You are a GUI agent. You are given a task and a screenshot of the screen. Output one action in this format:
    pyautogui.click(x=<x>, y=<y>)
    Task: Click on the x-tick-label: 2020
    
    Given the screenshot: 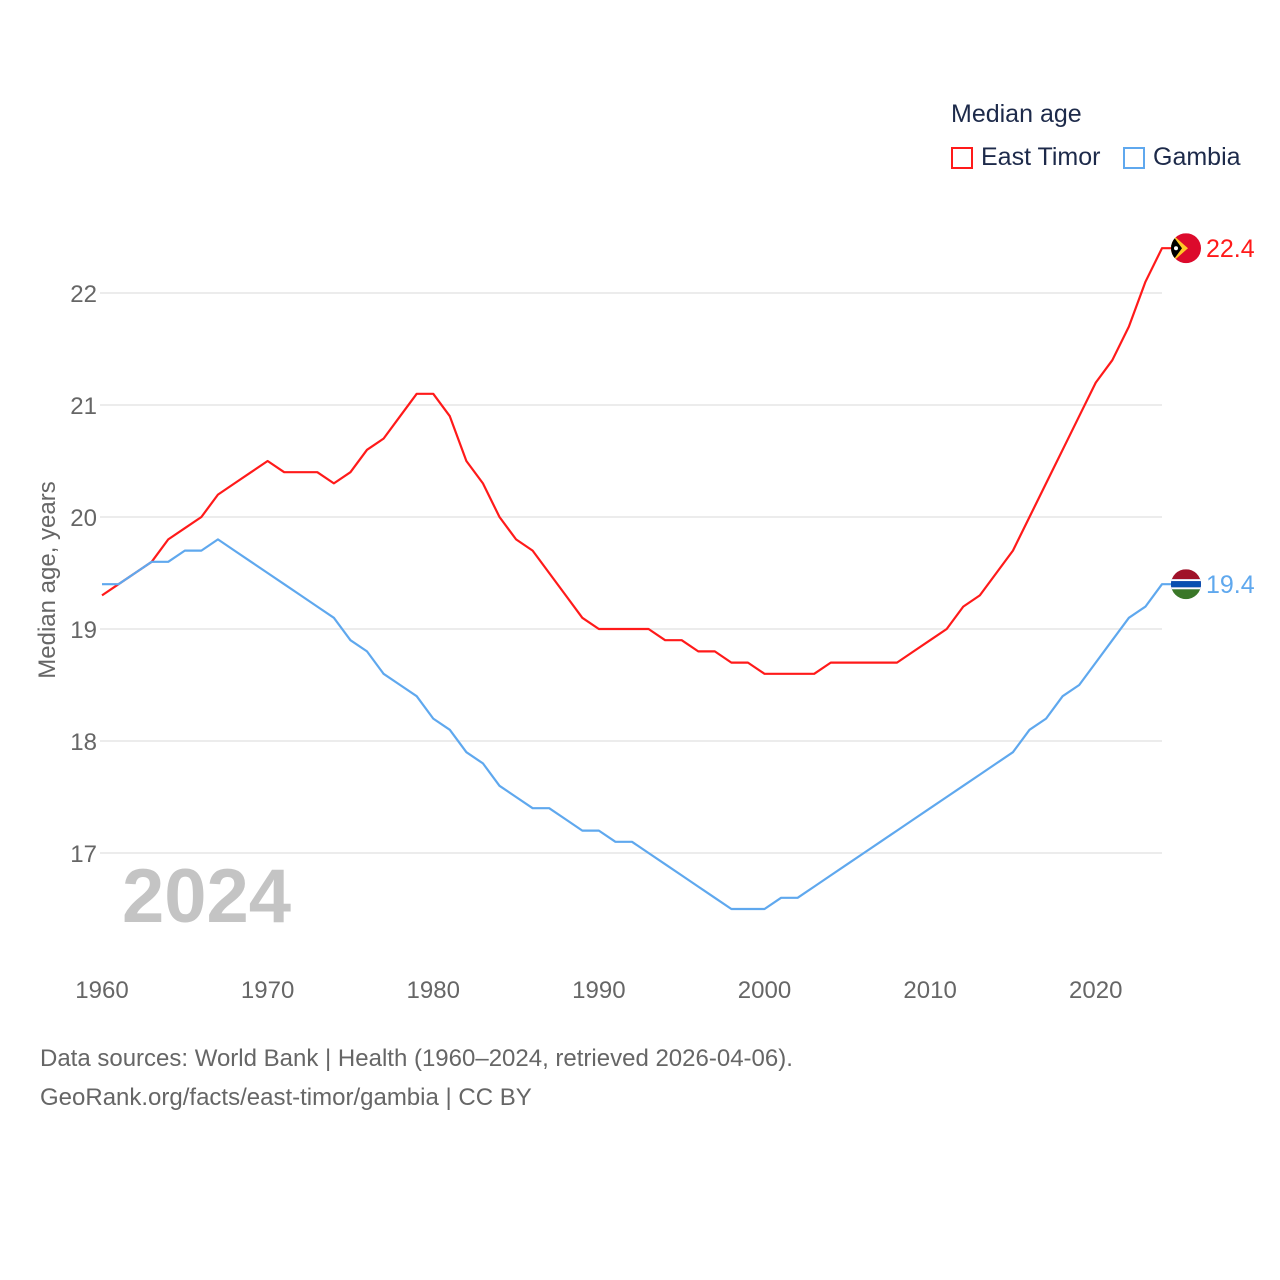 What is the action you would take?
    pyautogui.click(x=1095, y=990)
    